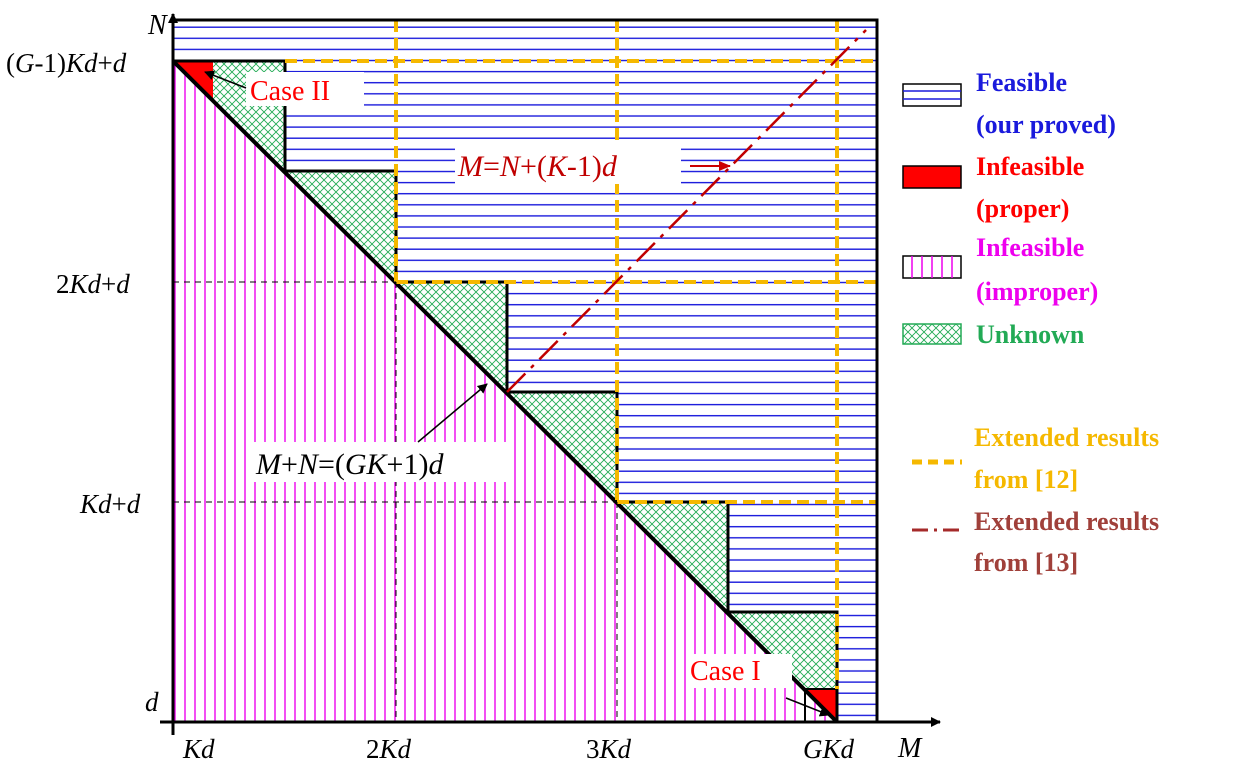 This screenshot has height=775, width=1247. I want to click on diag-eq-arrow, so click(452, 413).